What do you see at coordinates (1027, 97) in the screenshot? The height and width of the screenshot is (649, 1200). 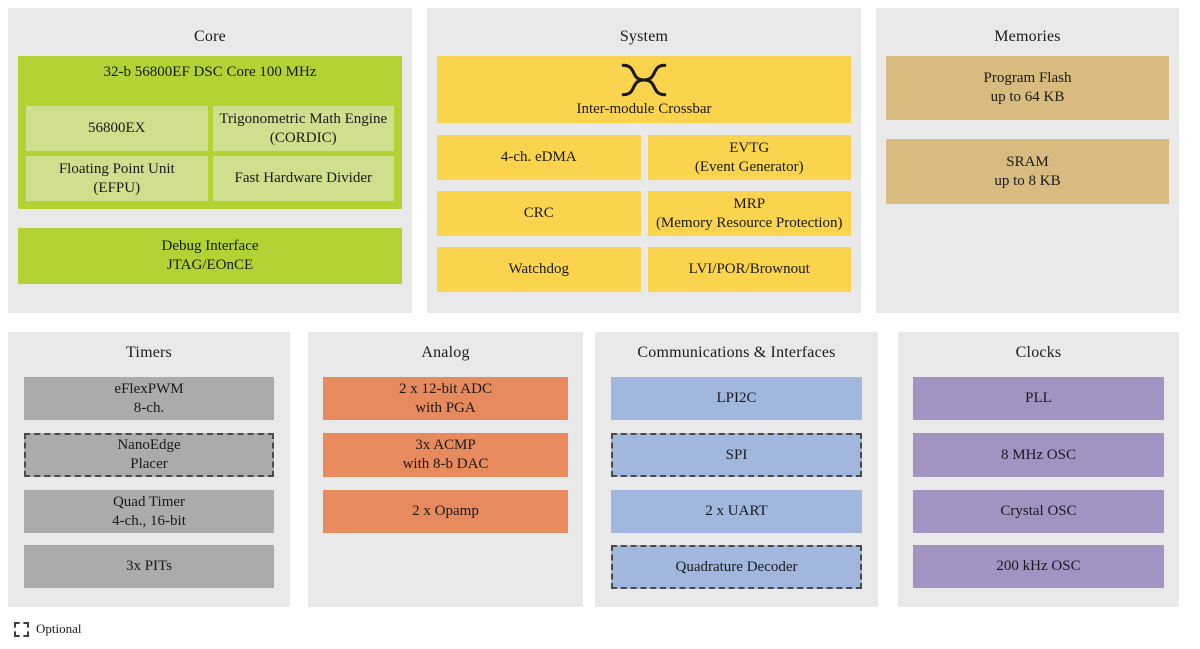 I see `block-line: up to 64 KB` at bounding box center [1027, 97].